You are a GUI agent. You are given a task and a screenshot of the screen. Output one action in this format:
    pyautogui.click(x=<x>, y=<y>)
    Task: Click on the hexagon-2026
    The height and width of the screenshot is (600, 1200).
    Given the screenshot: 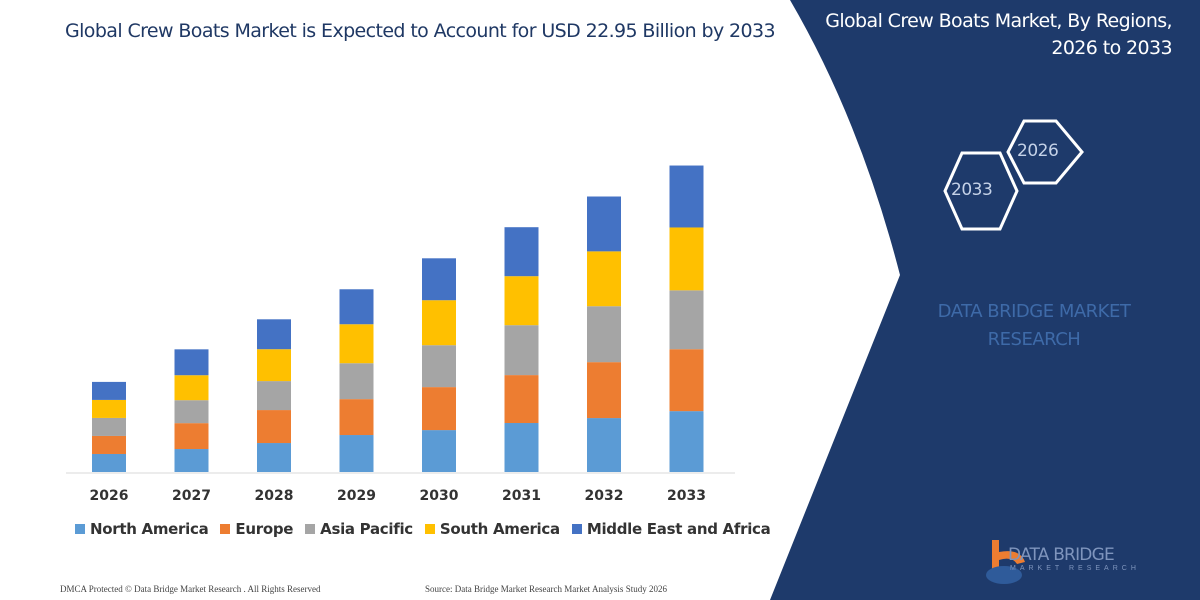 What is the action you would take?
    pyautogui.click(x=1045, y=152)
    